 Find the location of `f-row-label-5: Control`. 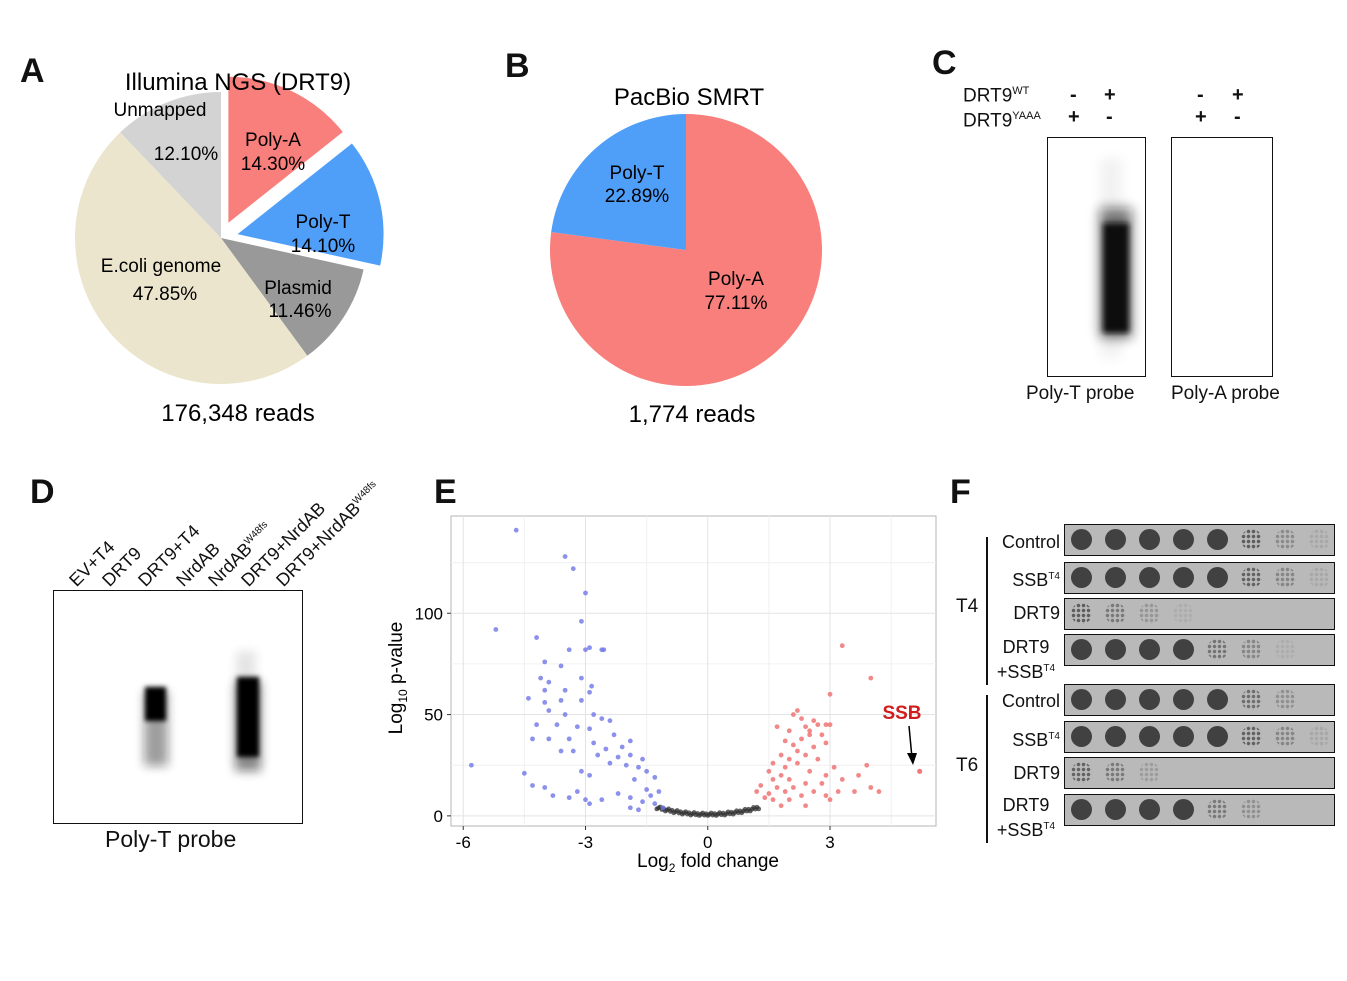

f-row-label-5: Control is located at coordinates (1030, 701).